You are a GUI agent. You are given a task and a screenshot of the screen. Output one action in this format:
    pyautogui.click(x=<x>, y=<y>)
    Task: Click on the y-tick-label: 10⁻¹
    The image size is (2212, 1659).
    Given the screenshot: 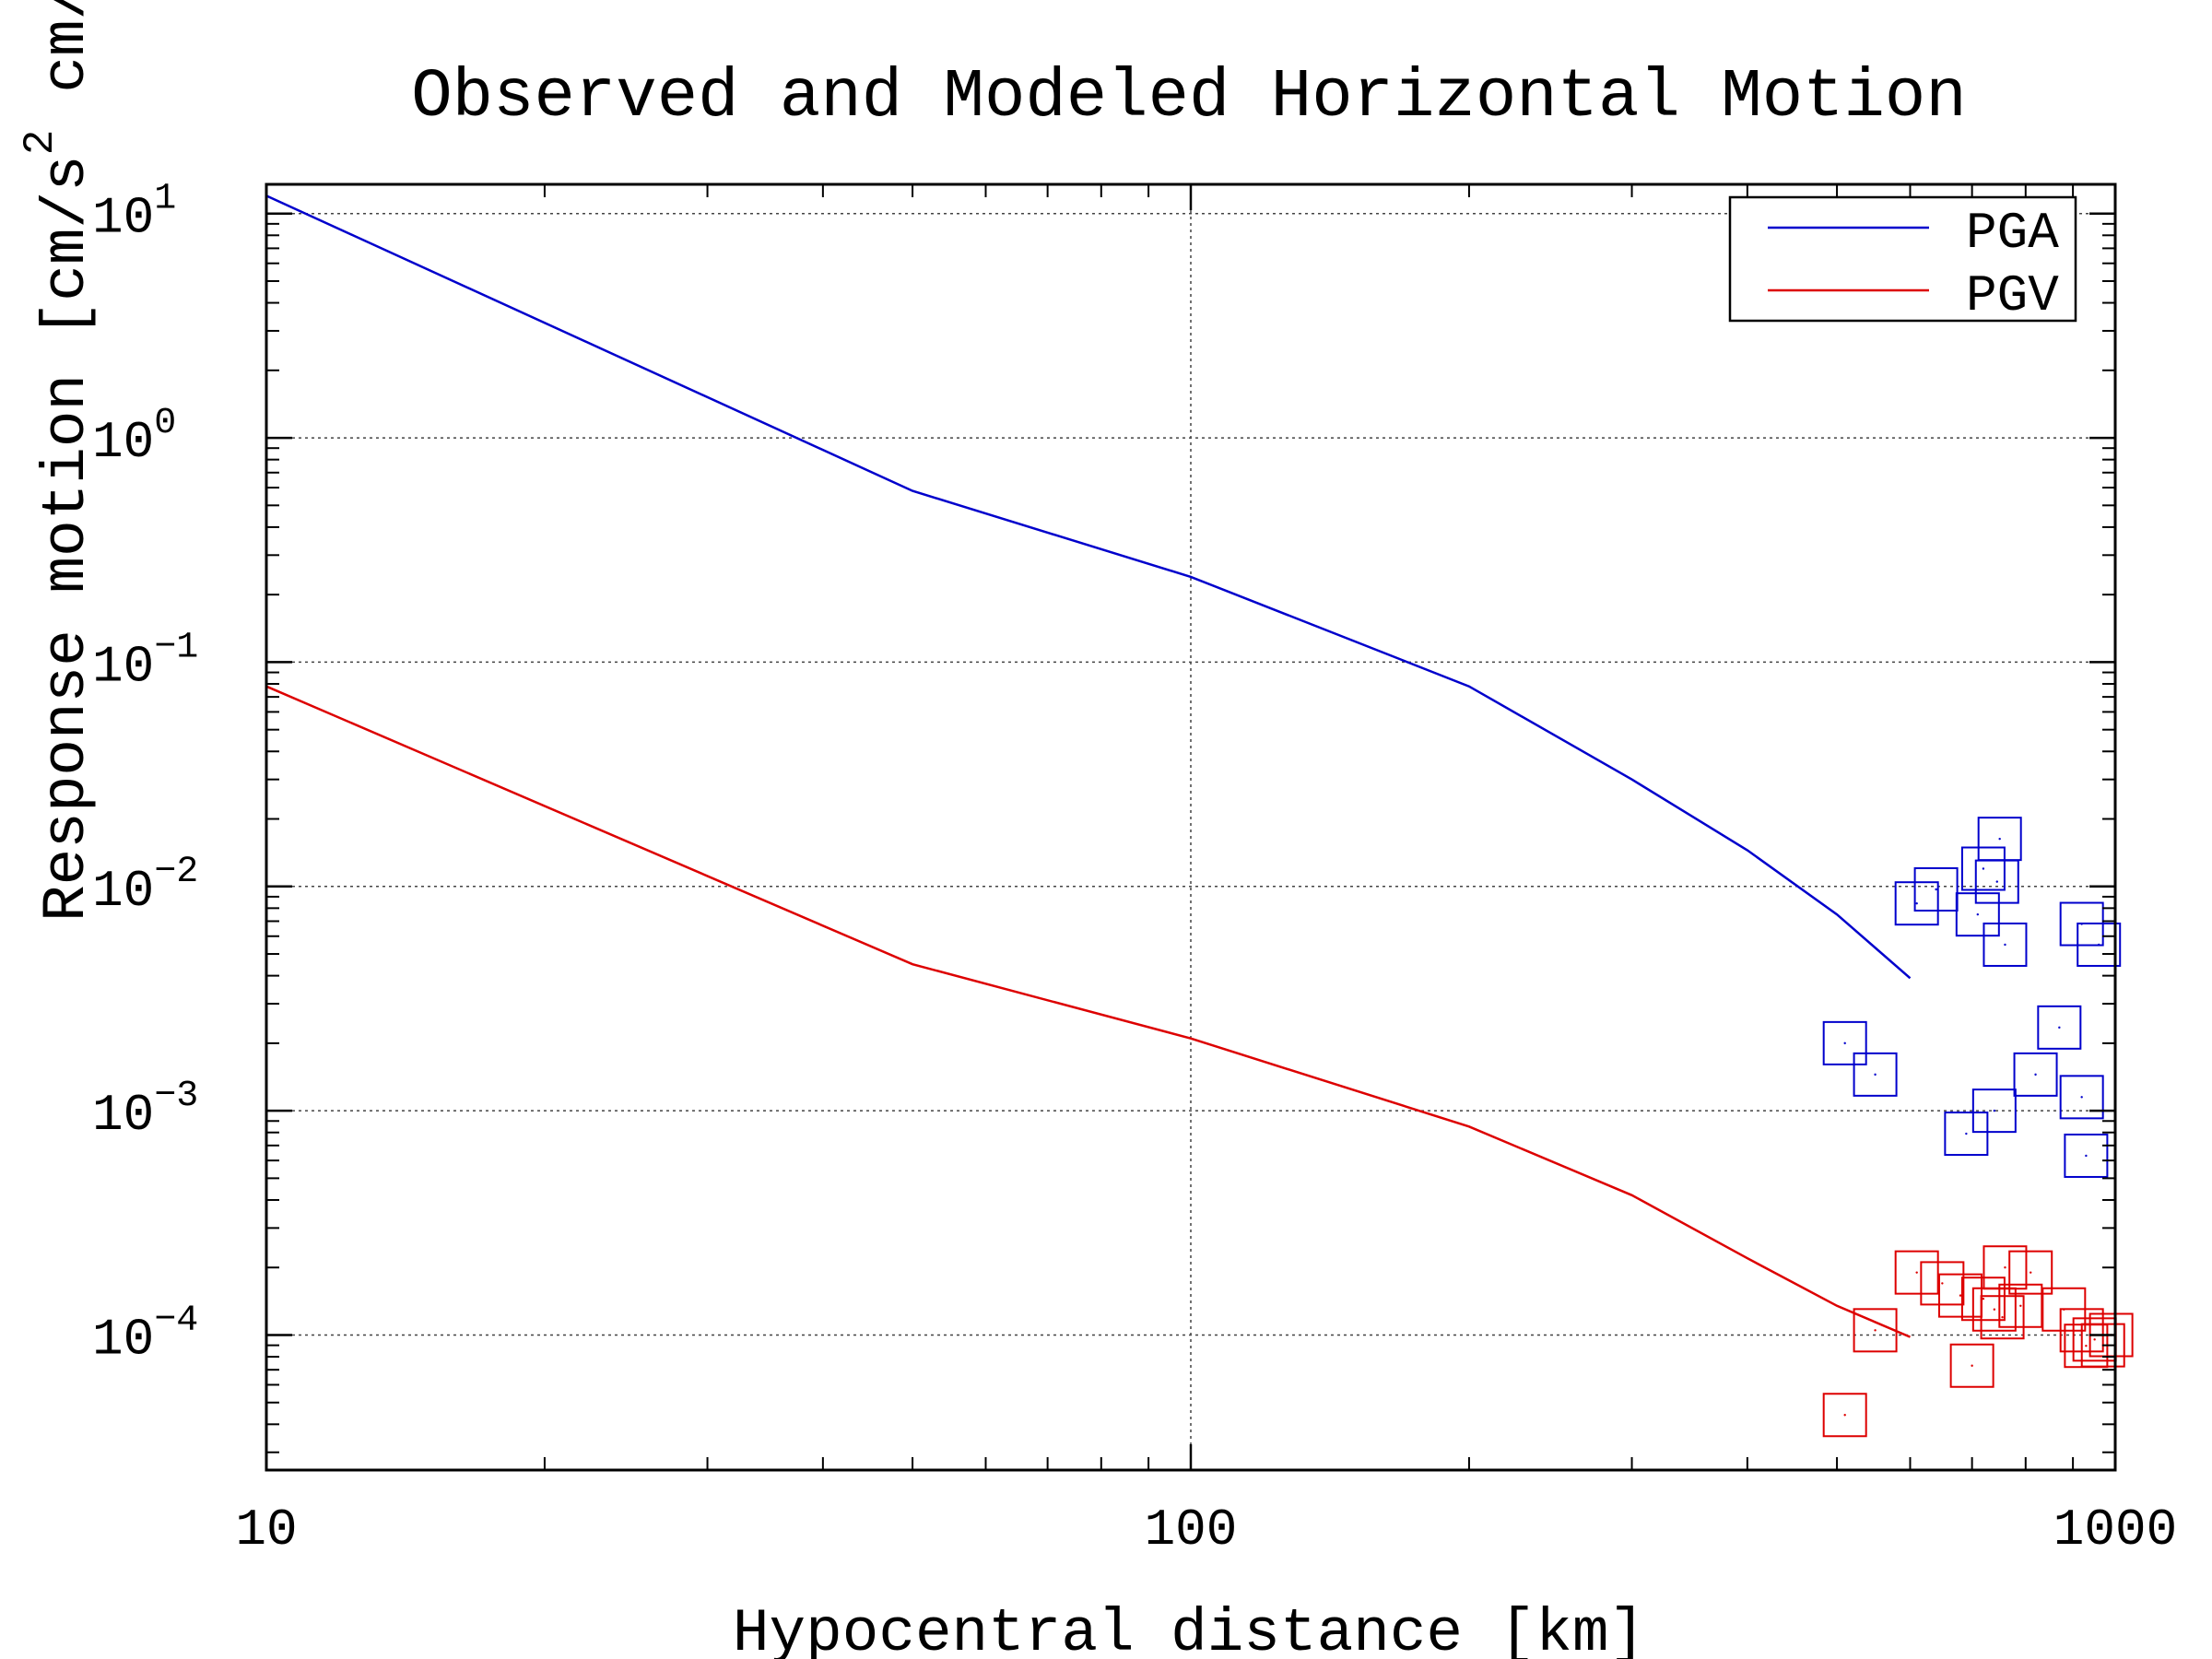 What is the action you would take?
    pyautogui.click(x=145, y=661)
    